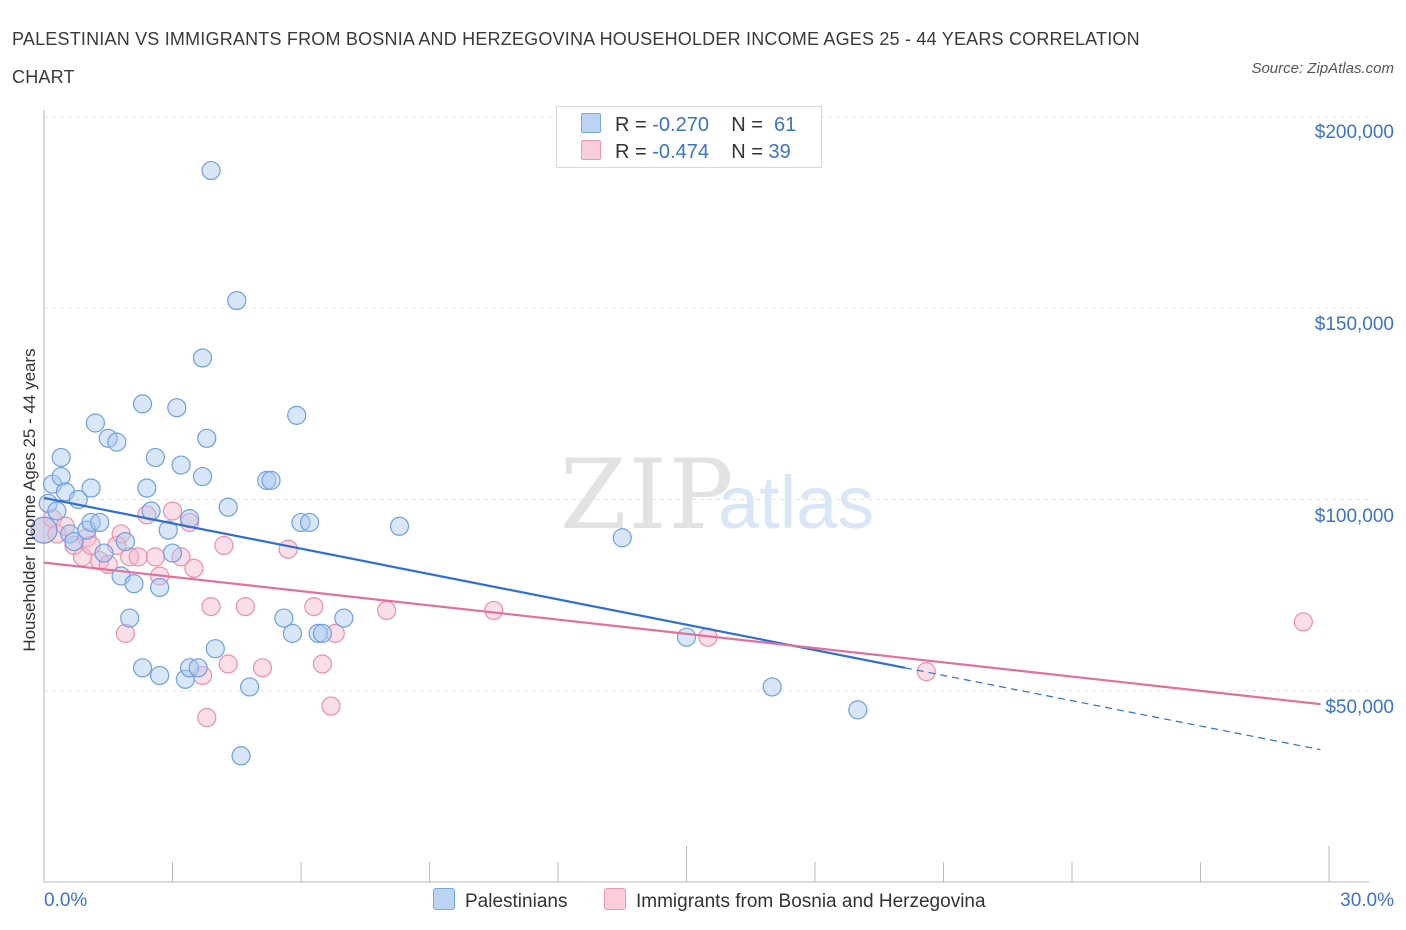 This screenshot has height=930, width=1406. I want to click on y-tick-label: $150,000, so click(1354, 324).